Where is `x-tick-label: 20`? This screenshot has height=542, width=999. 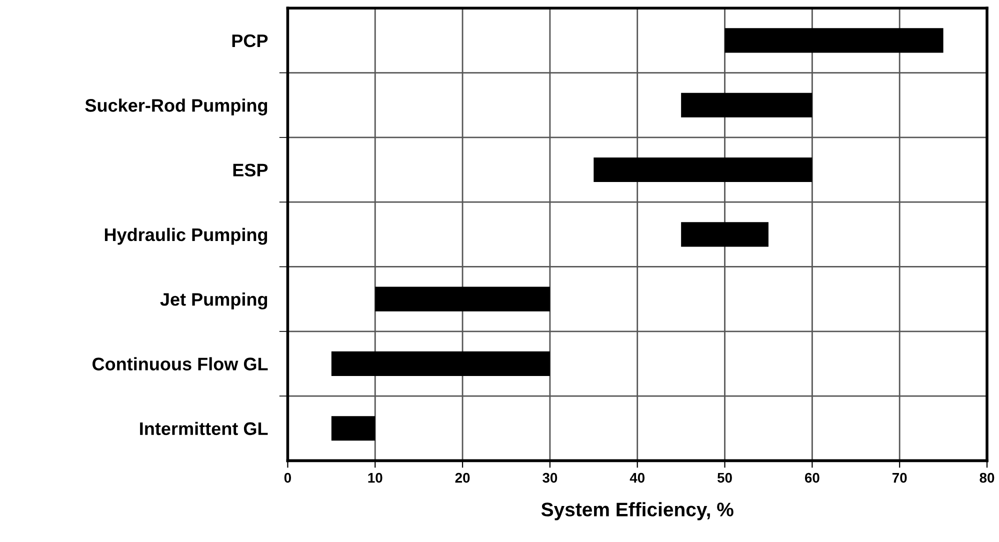
x-tick-label: 20 is located at coordinates (462, 477).